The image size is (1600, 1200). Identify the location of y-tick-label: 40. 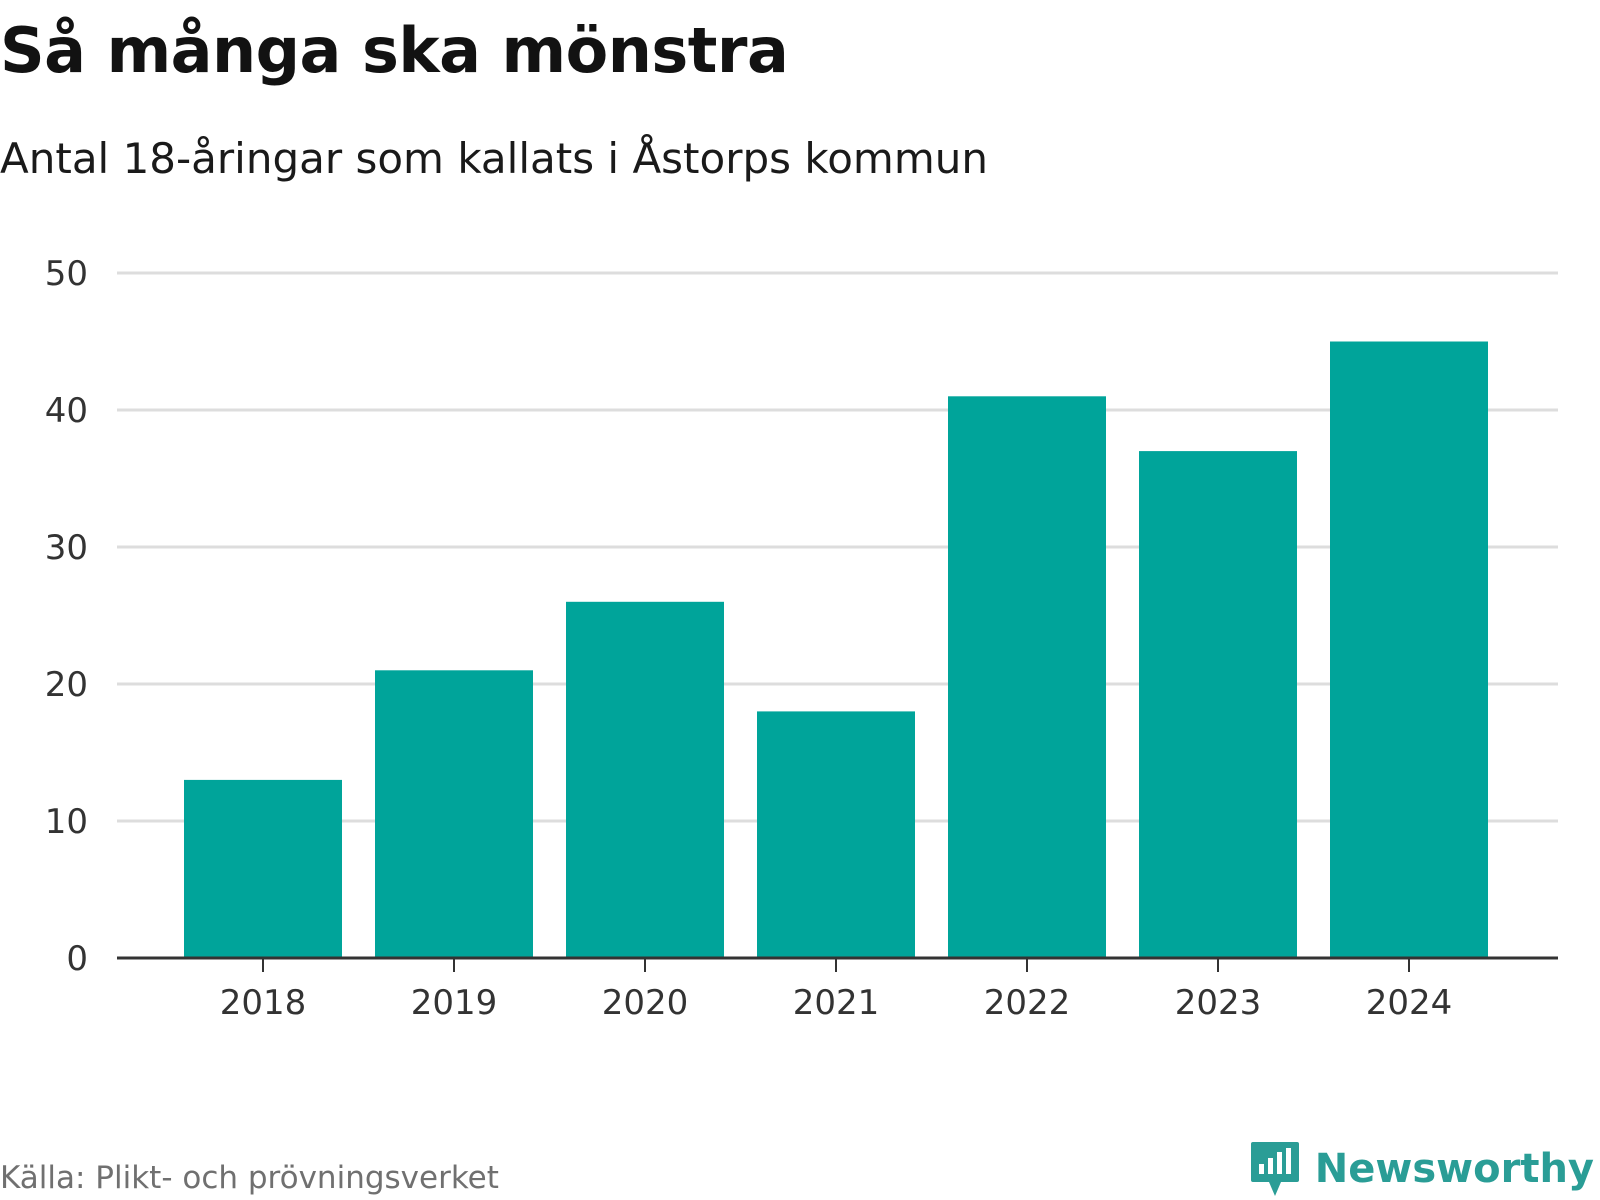
(66, 411).